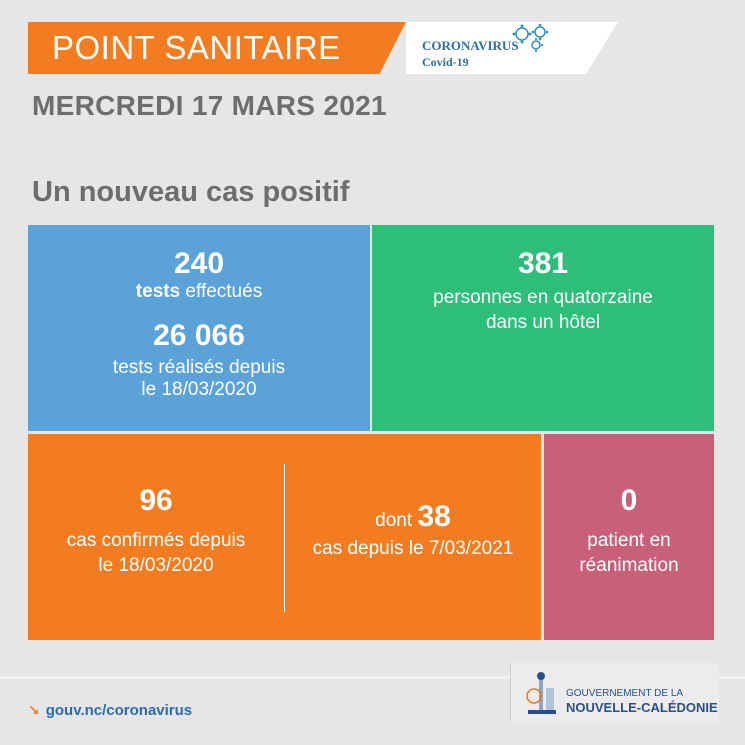 The image size is (745, 745). What do you see at coordinates (156, 565) in the screenshot?
I see `cases-label-line2: le 18/03/2020` at bounding box center [156, 565].